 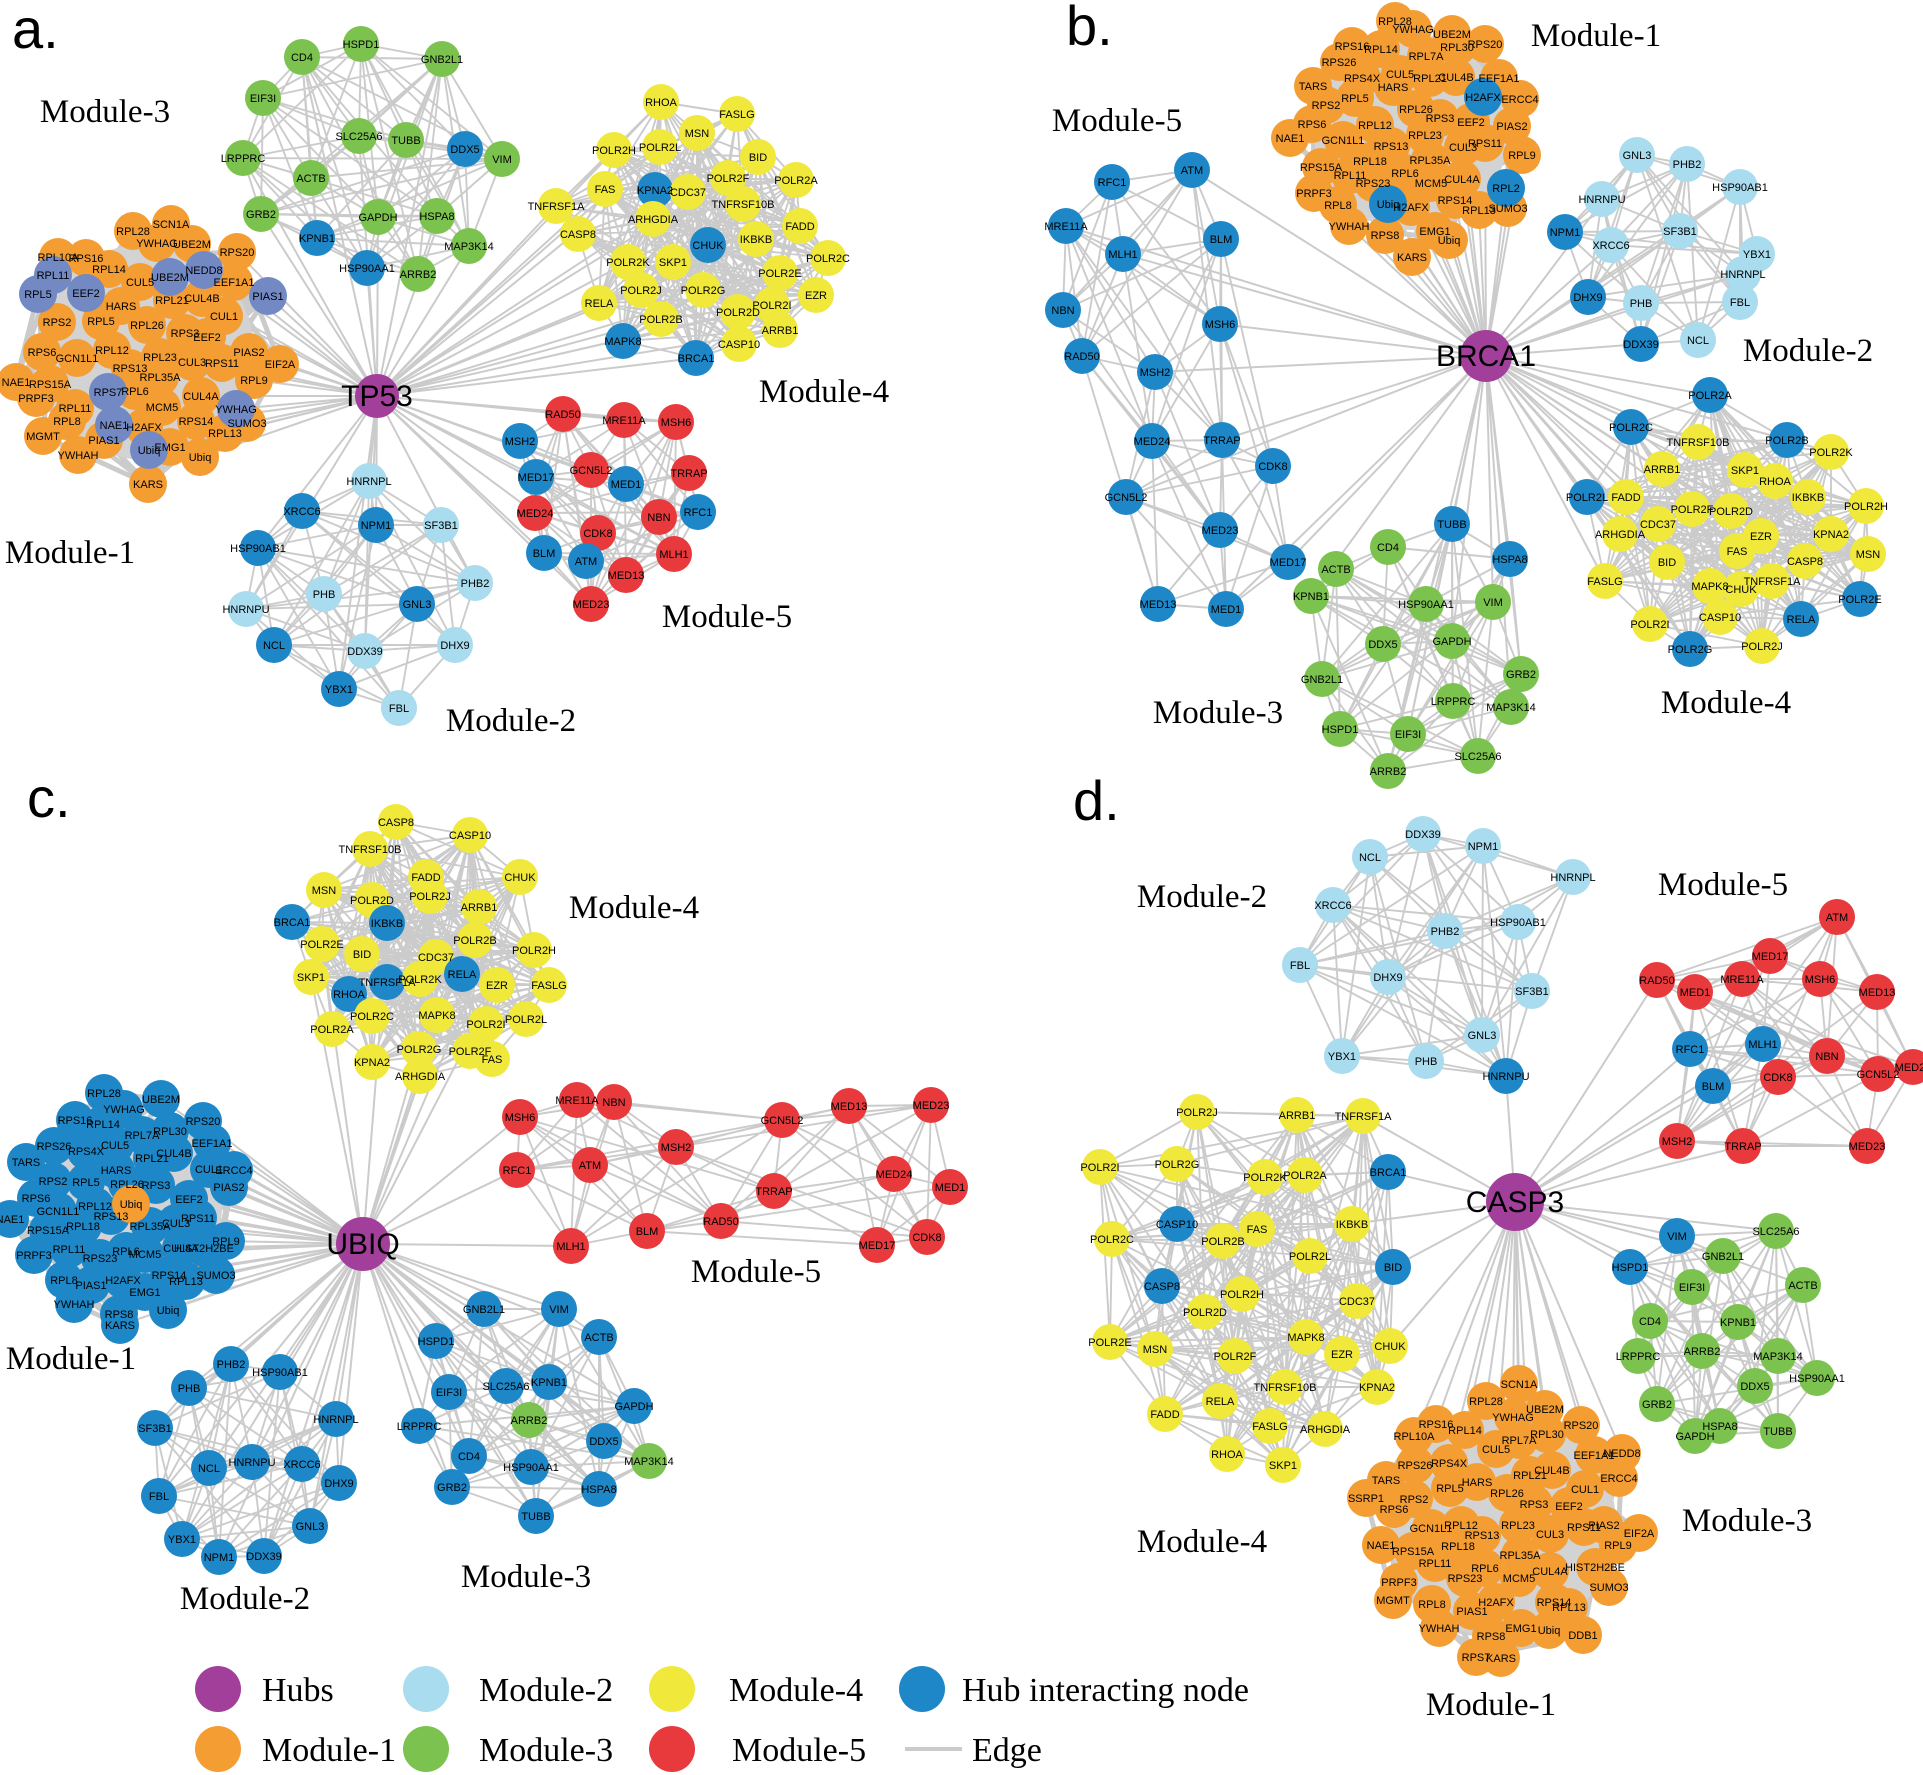 What do you see at coordinates (1349, 227) in the screenshot?
I see `svg-text: YWHAH` at bounding box center [1349, 227].